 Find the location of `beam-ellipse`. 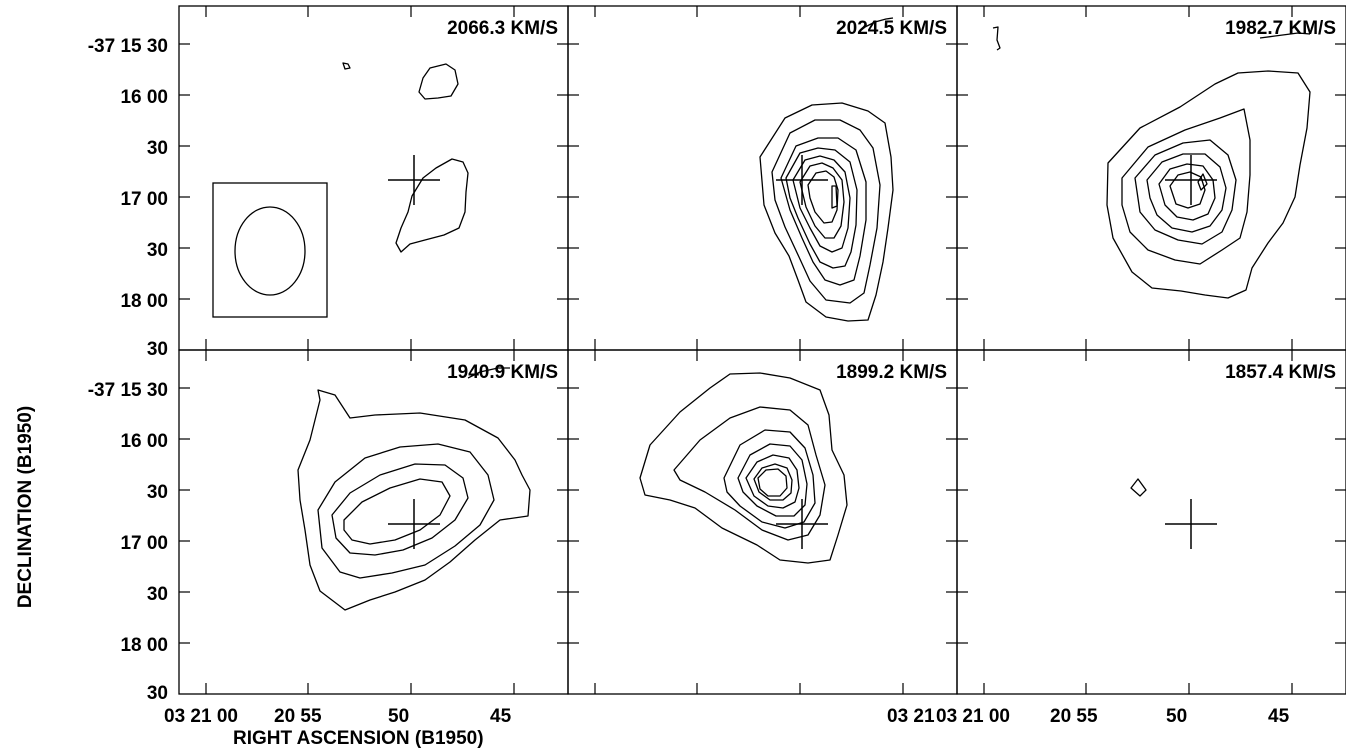

beam-ellipse is located at coordinates (270, 251).